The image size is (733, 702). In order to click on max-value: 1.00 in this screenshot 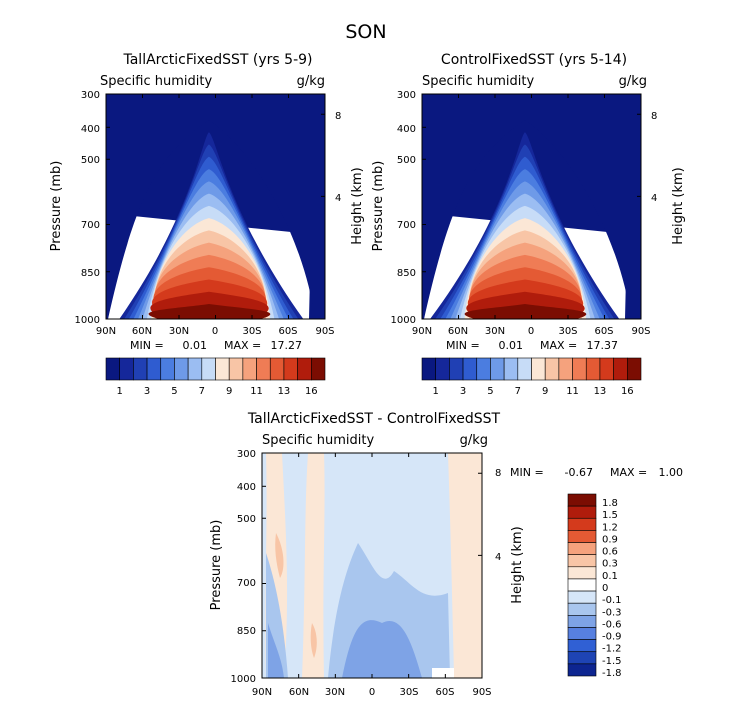, I will do `click(671, 472)`.